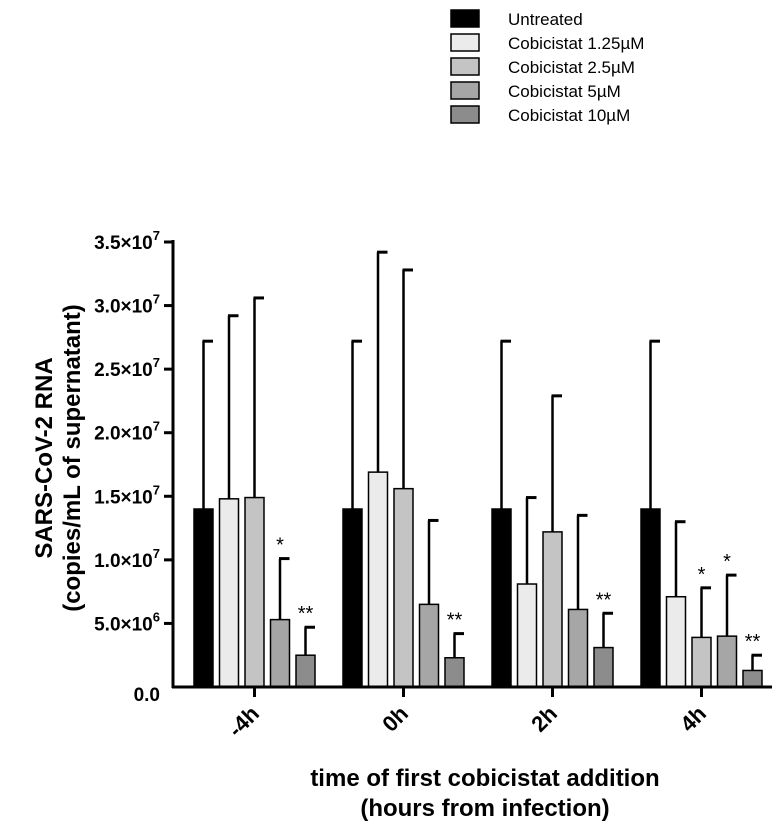 The height and width of the screenshot is (826, 778). Describe the element at coordinates (564, 91) in the screenshot. I see `legend-label: Cobicistat 5µM` at that location.